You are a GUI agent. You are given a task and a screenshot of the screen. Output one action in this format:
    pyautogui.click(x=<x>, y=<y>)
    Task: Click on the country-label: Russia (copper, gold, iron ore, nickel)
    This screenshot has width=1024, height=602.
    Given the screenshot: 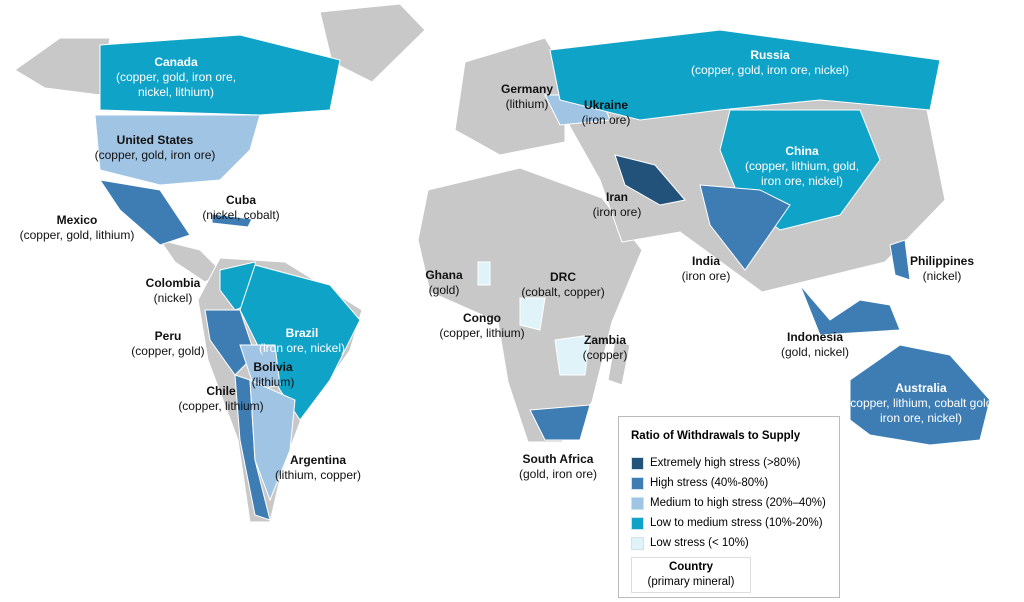 What is the action you would take?
    pyautogui.click(x=770, y=63)
    